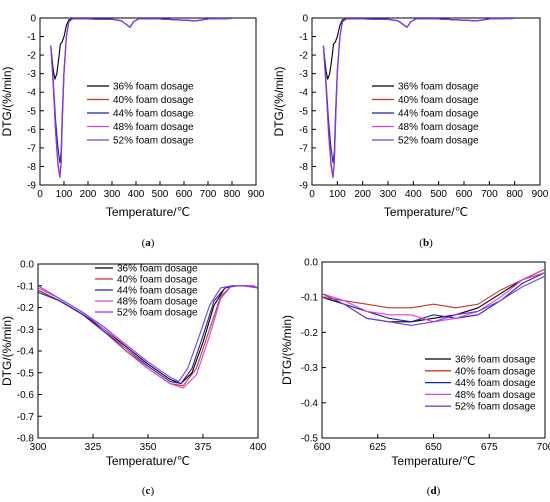 The height and width of the screenshot is (502, 550). I want to click on y-tick-label: -6, so click(303, 130).